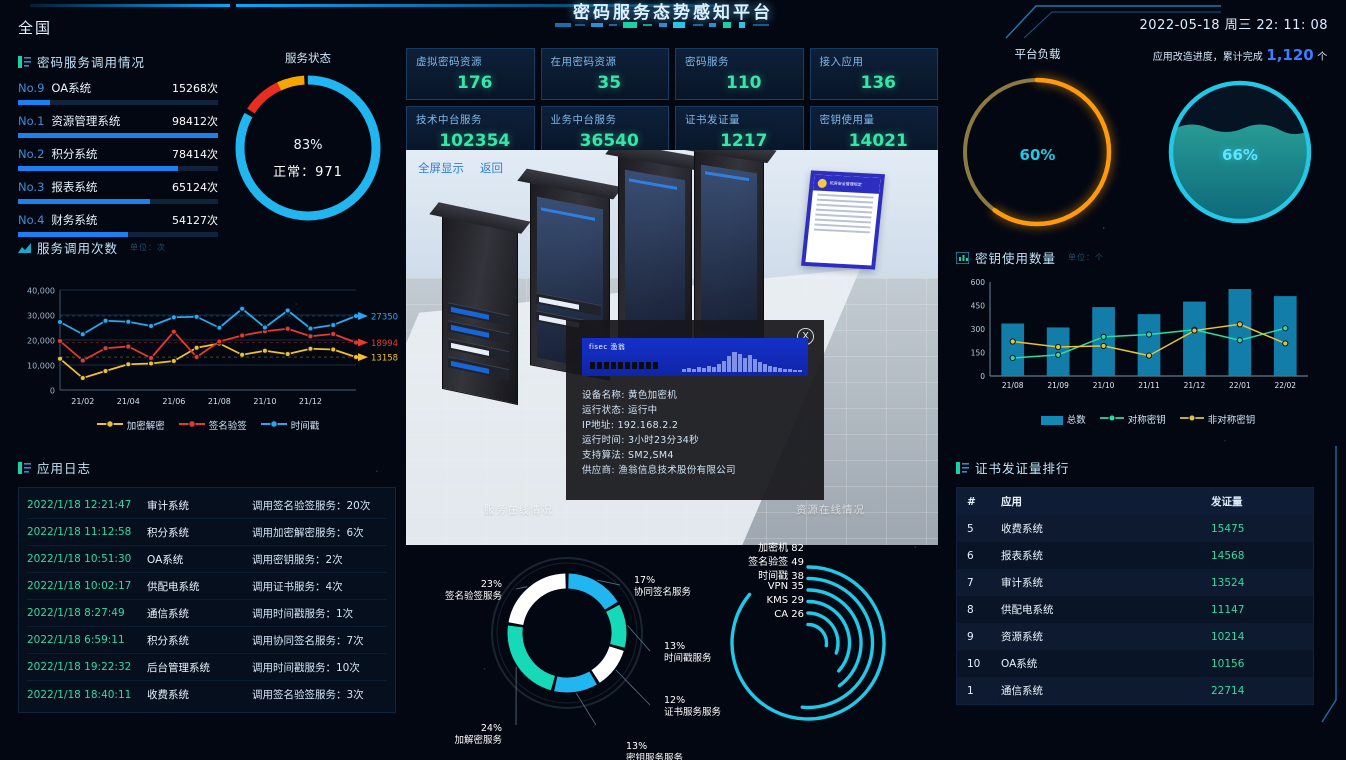 This screenshot has height=760, width=1346. Describe the element at coordinates (1011, 502) in the screenshot. I see `col-app: 应用` at that location.